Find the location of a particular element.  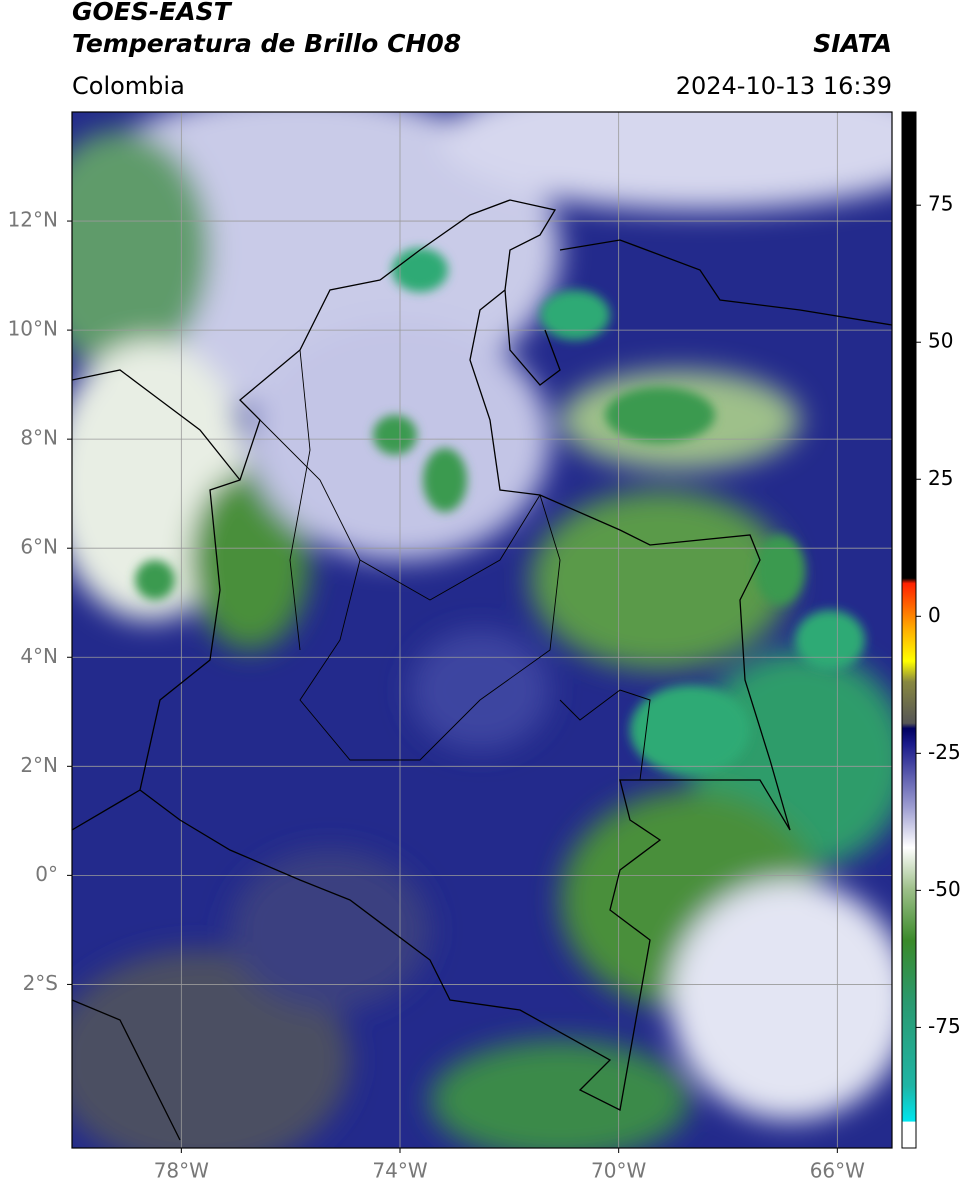

colorbar-tick-label: -25 is located at coordinates (944, 752).